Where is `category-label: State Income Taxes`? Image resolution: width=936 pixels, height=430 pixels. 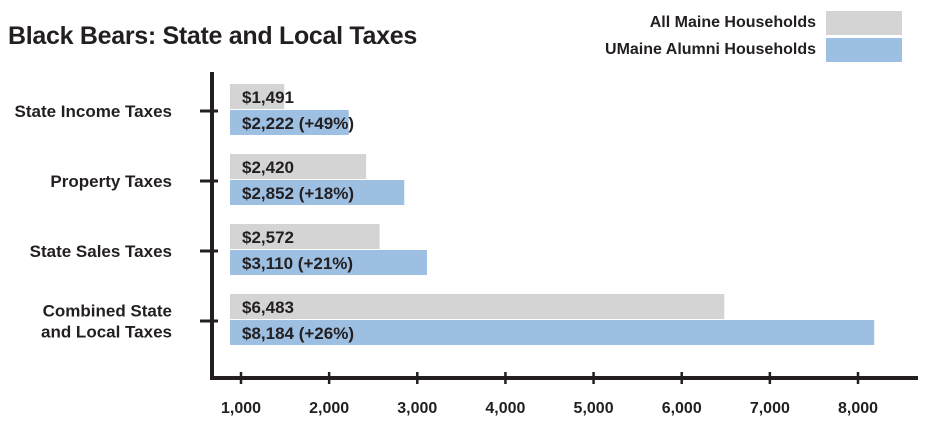 category-label: State Income Taxes is located at coordinates (93, 111).